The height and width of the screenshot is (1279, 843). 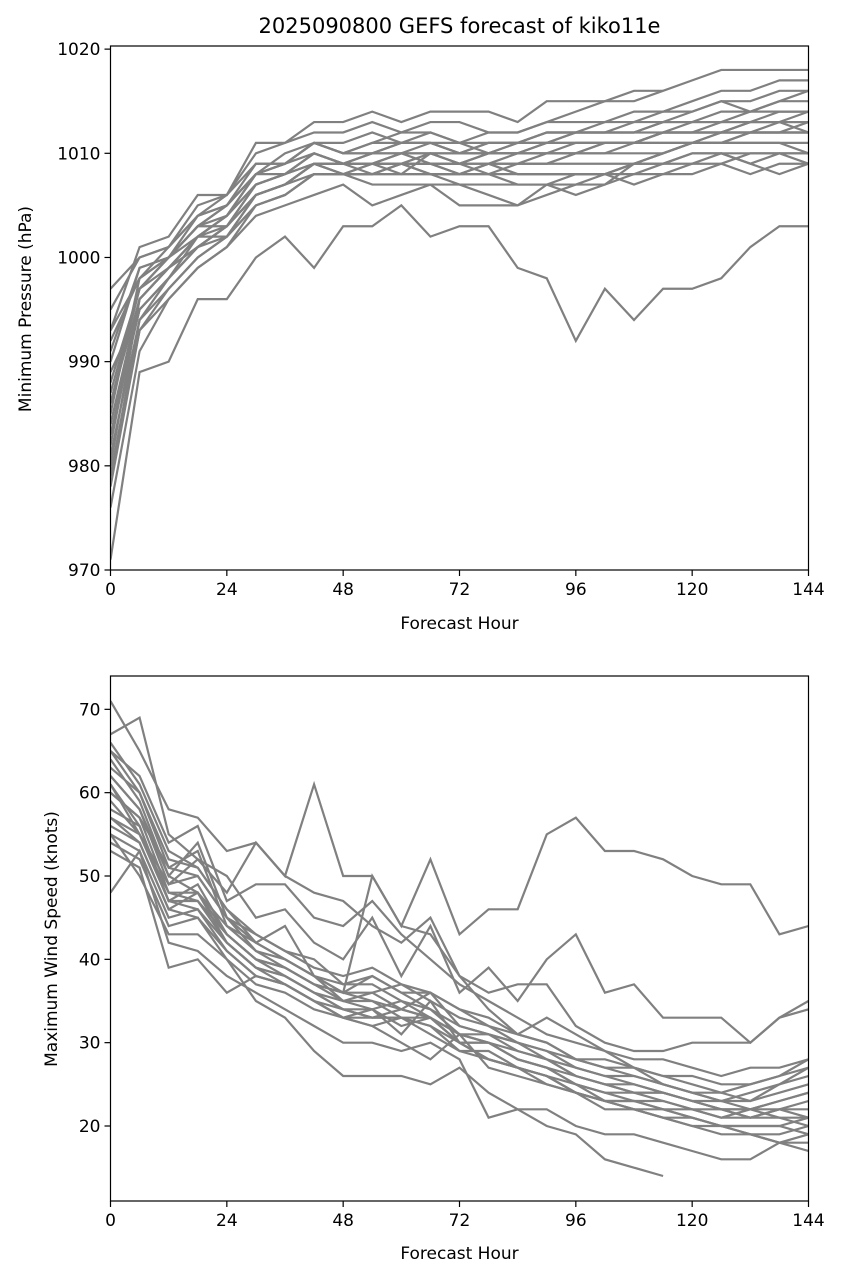 I want to click on chart-title: 2025090800 GEFS forecast of kiko11e, so click(x=460, y=26).